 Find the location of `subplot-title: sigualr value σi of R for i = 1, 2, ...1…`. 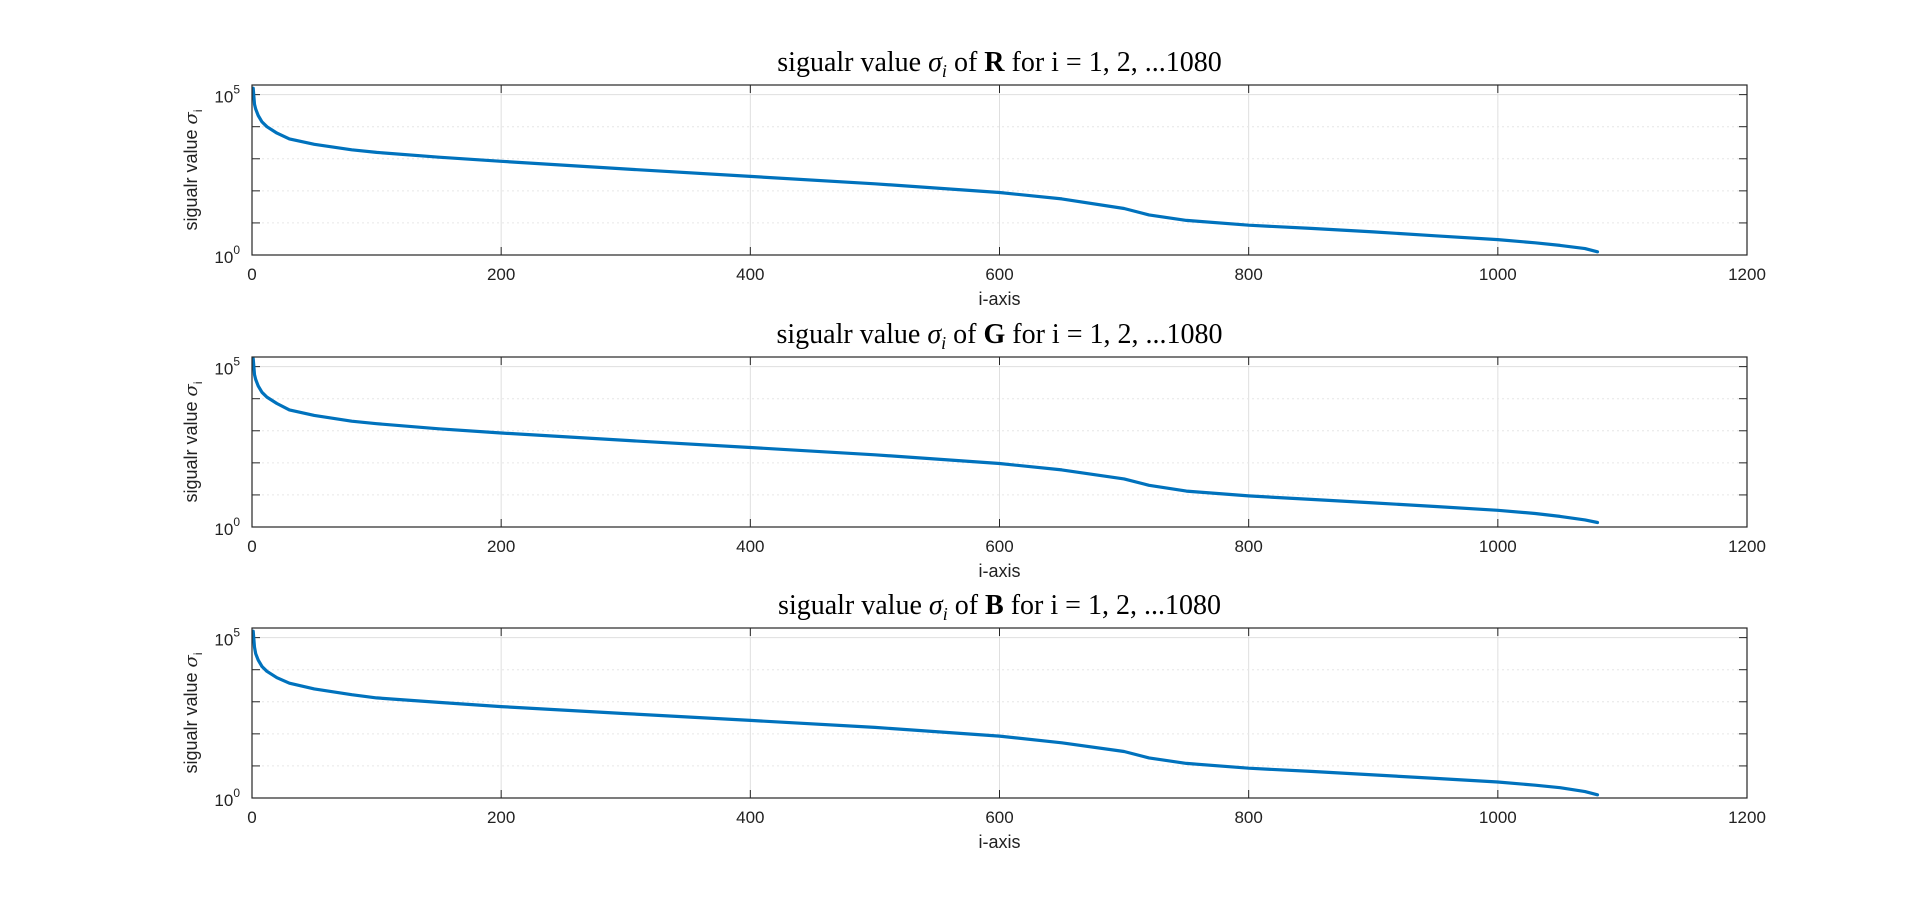

subplot-title: sigualr value σi of R for i = 1, 2, ...1… is located at coordinates (999, 64).